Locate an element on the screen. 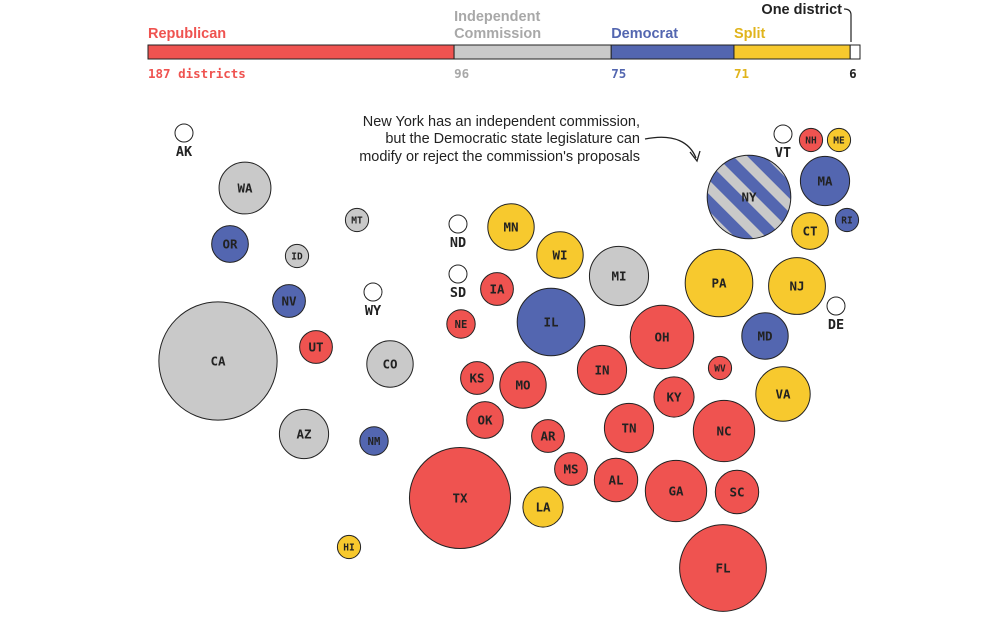 Image resolution: width=1000 pixels, height=625 pixels. state-label-mt: MT is located at coordinates (357, 220).